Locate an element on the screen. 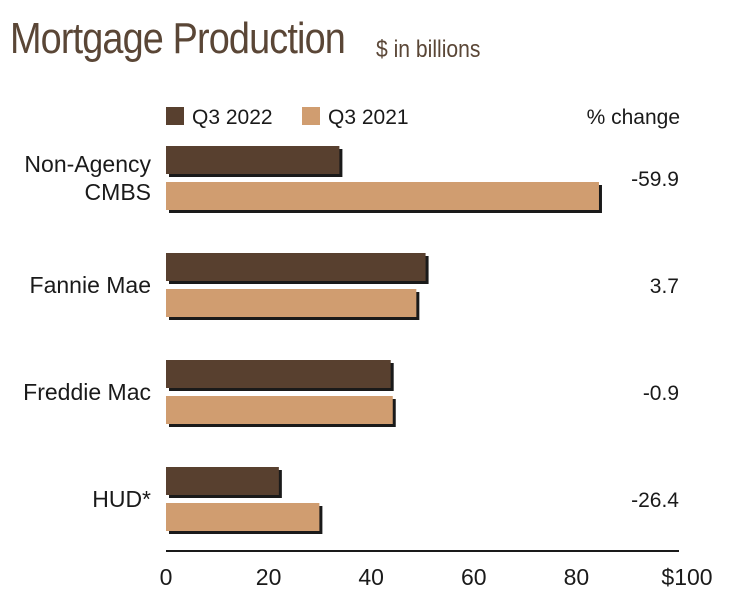 The height and width of the screenshot is (597, 734). pct-change-2: -0.9 is located at coordinates (661, 393).